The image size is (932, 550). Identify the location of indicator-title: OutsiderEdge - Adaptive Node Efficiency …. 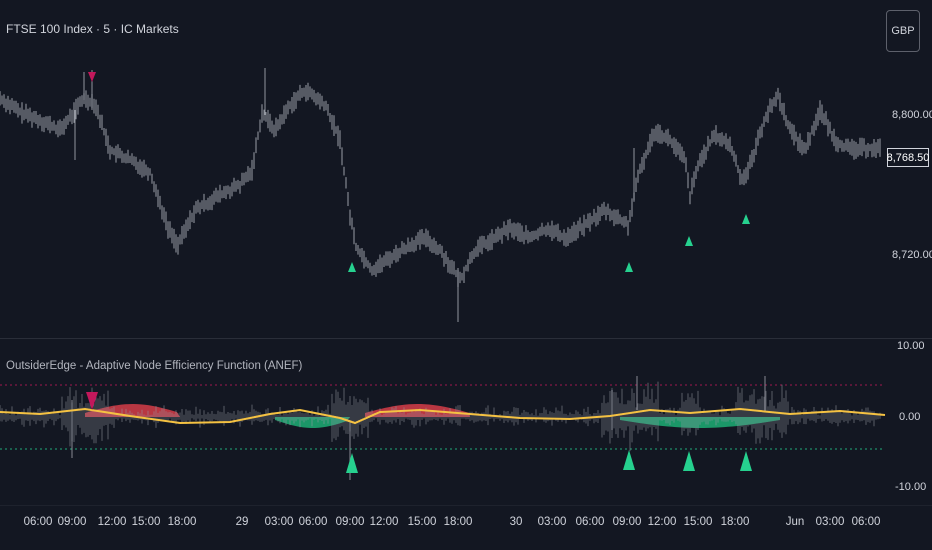
(154, 366).